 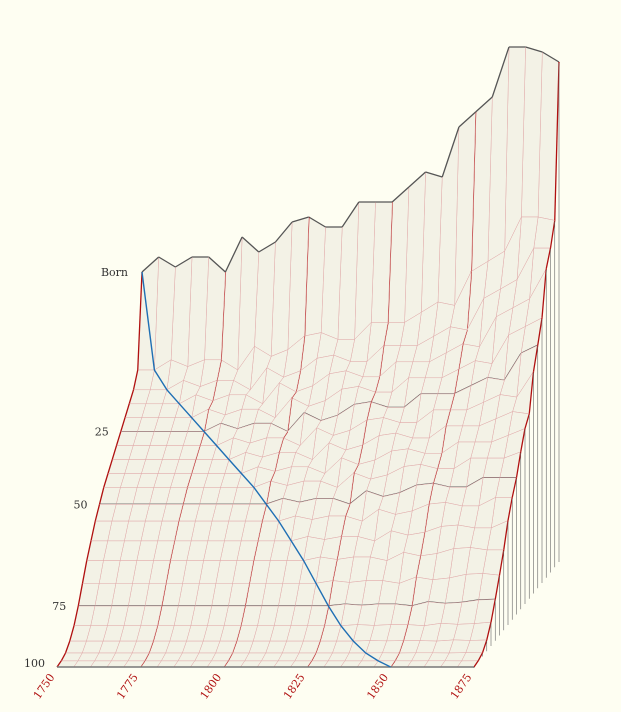 I want to click on year-tick-label: 1775, so click(x=127, y=686).